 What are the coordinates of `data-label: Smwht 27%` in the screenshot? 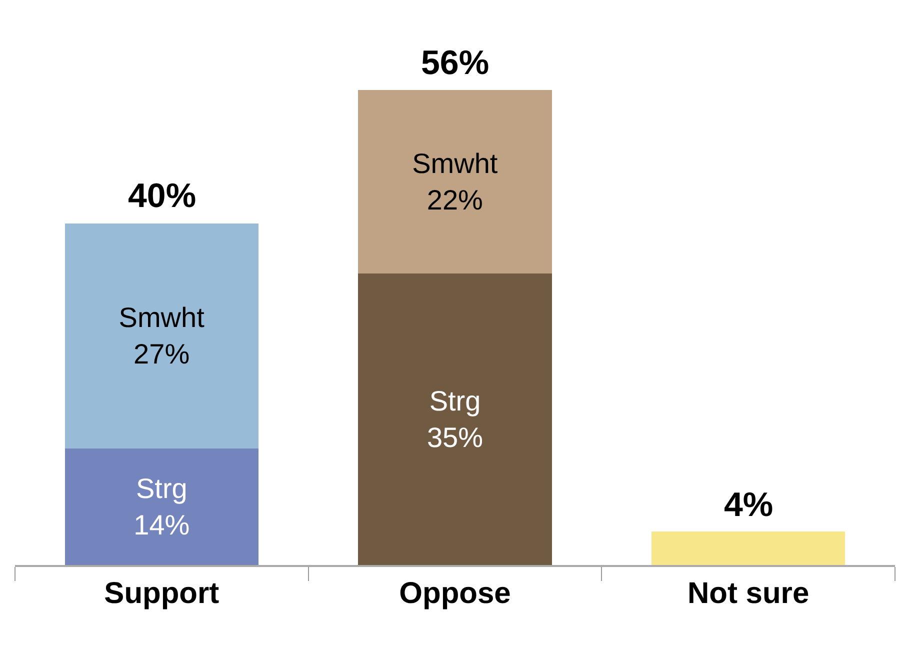 It's located at (161, 336).